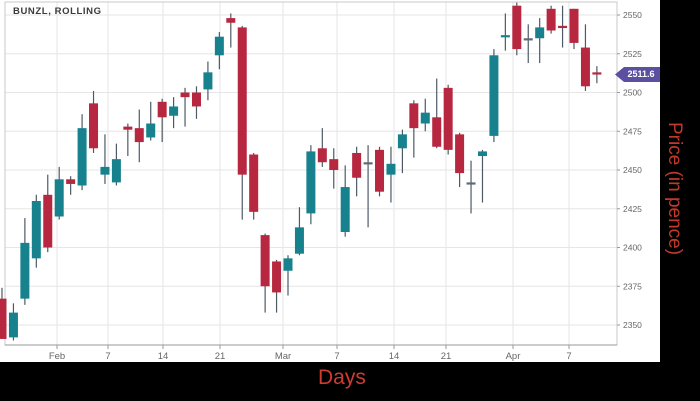 The image size is (700, 401). Describe the element at coordinates (632, 325) in the screenshot. I see `y-axis-tick-label: 2350` at that location.